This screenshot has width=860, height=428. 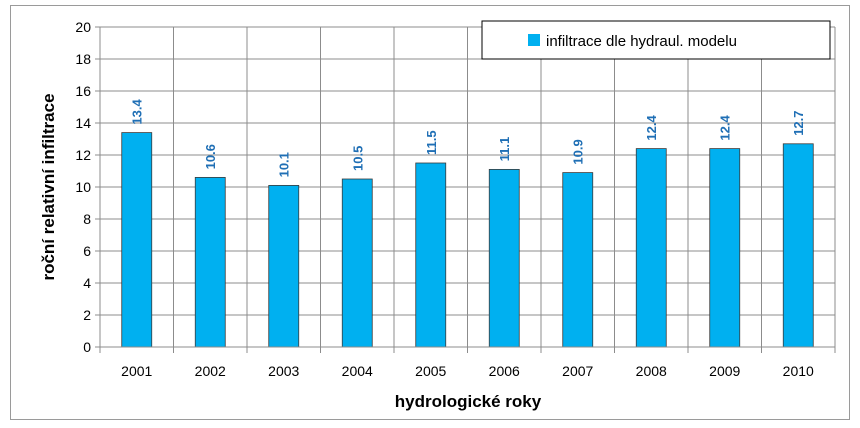 I want to click on y-tick-label: 8, so click(x=87, y=219).